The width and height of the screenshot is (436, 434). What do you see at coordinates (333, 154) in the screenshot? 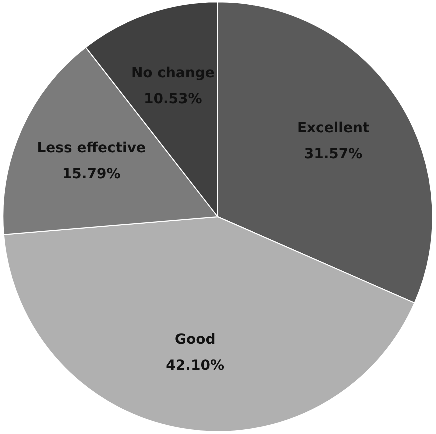
I see `data-label: 31.57%` at bounding box center [333, 154].